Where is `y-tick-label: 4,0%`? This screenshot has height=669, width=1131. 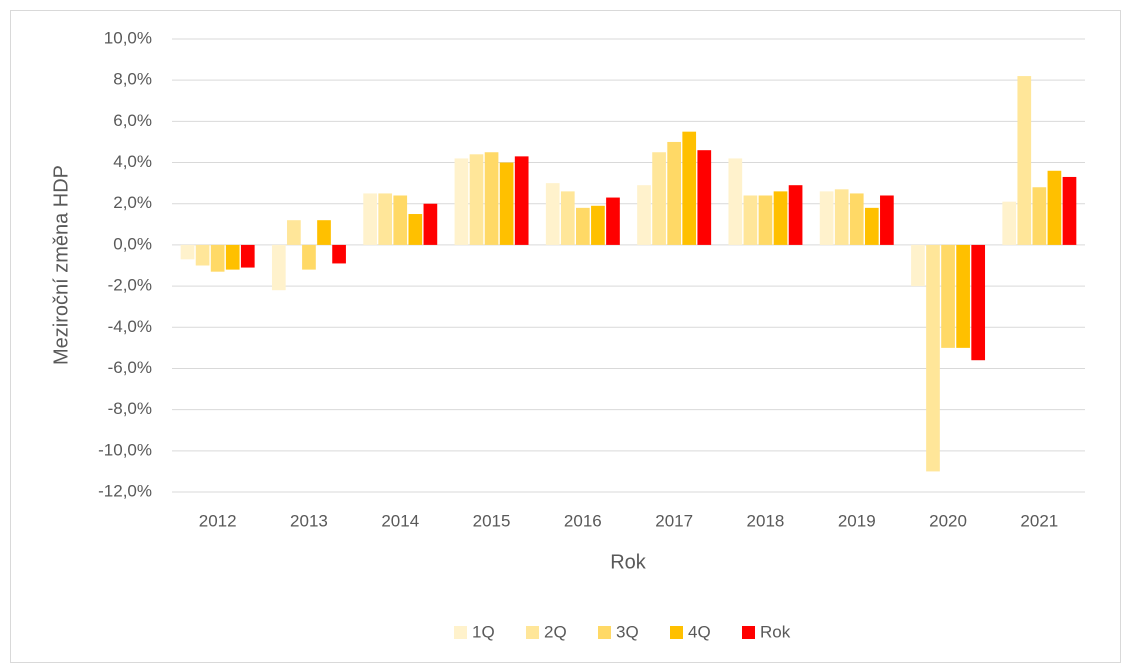
y-tick-label: 4,0% is located at coordinates (132, 161).